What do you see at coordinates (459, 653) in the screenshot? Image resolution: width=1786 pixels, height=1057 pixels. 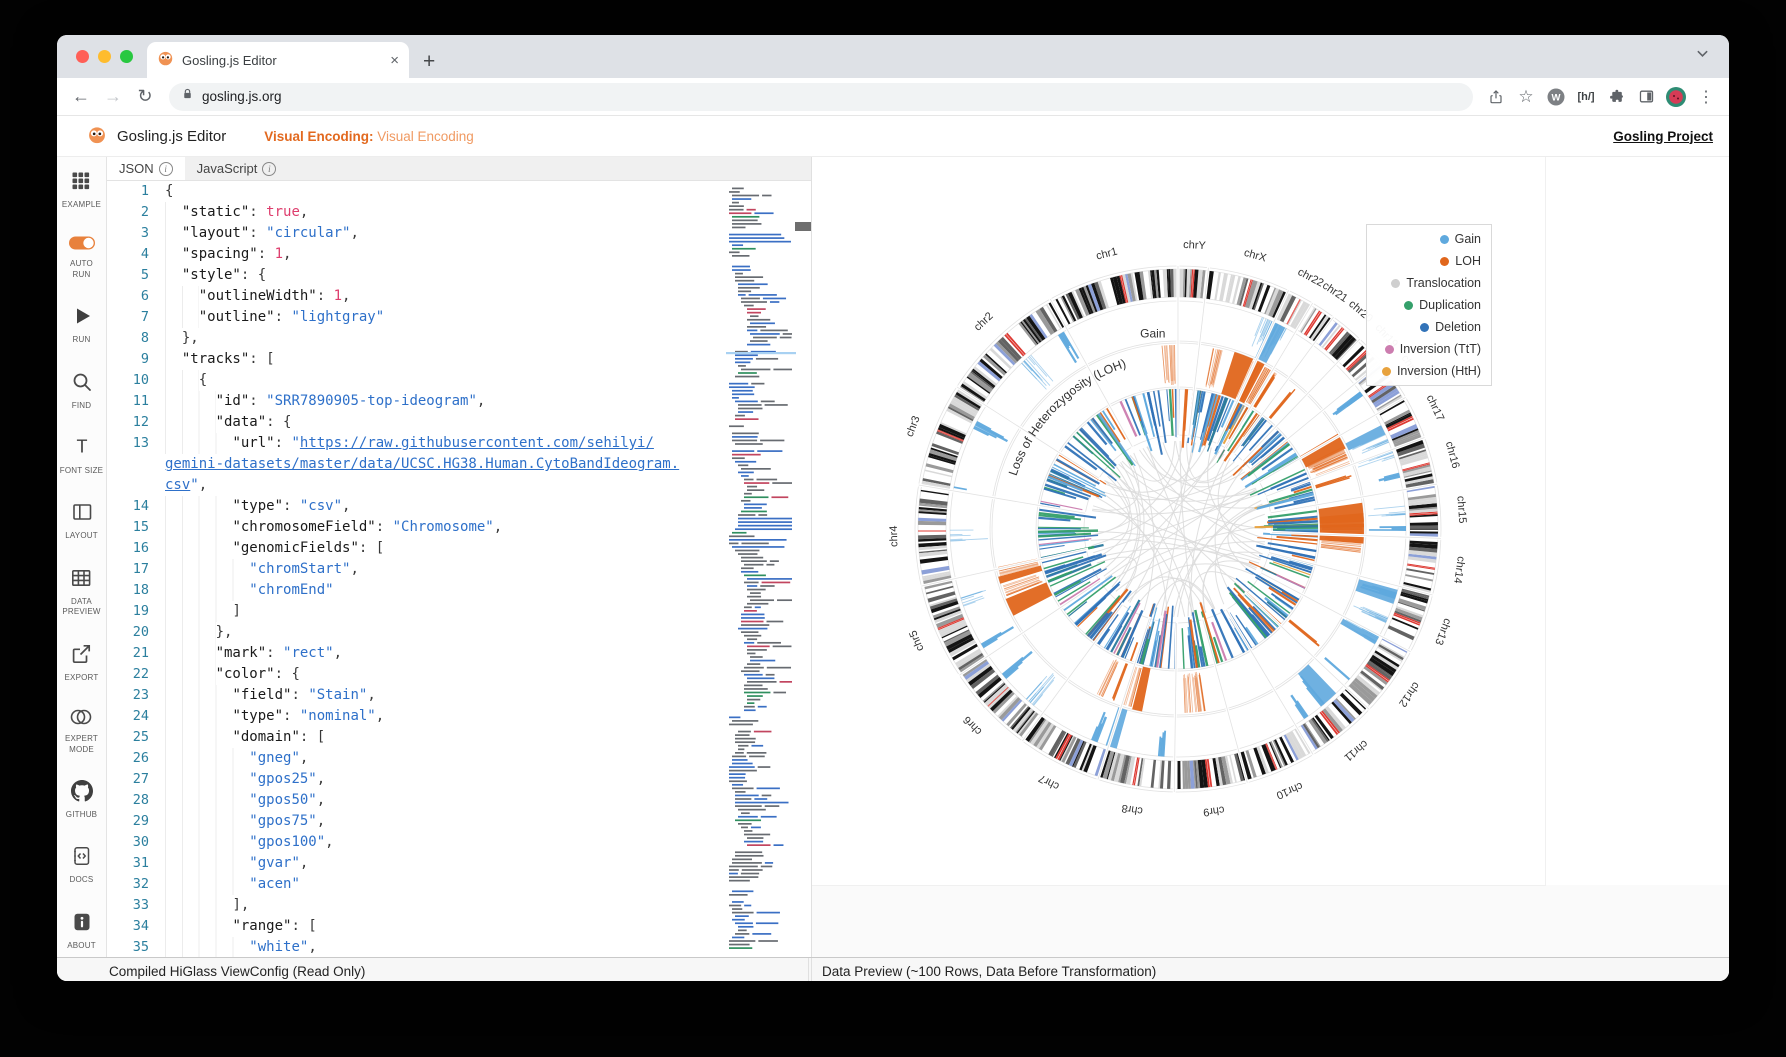 I see `code-row: 21 "mark": "rect",` at bounding box center [459, 653].